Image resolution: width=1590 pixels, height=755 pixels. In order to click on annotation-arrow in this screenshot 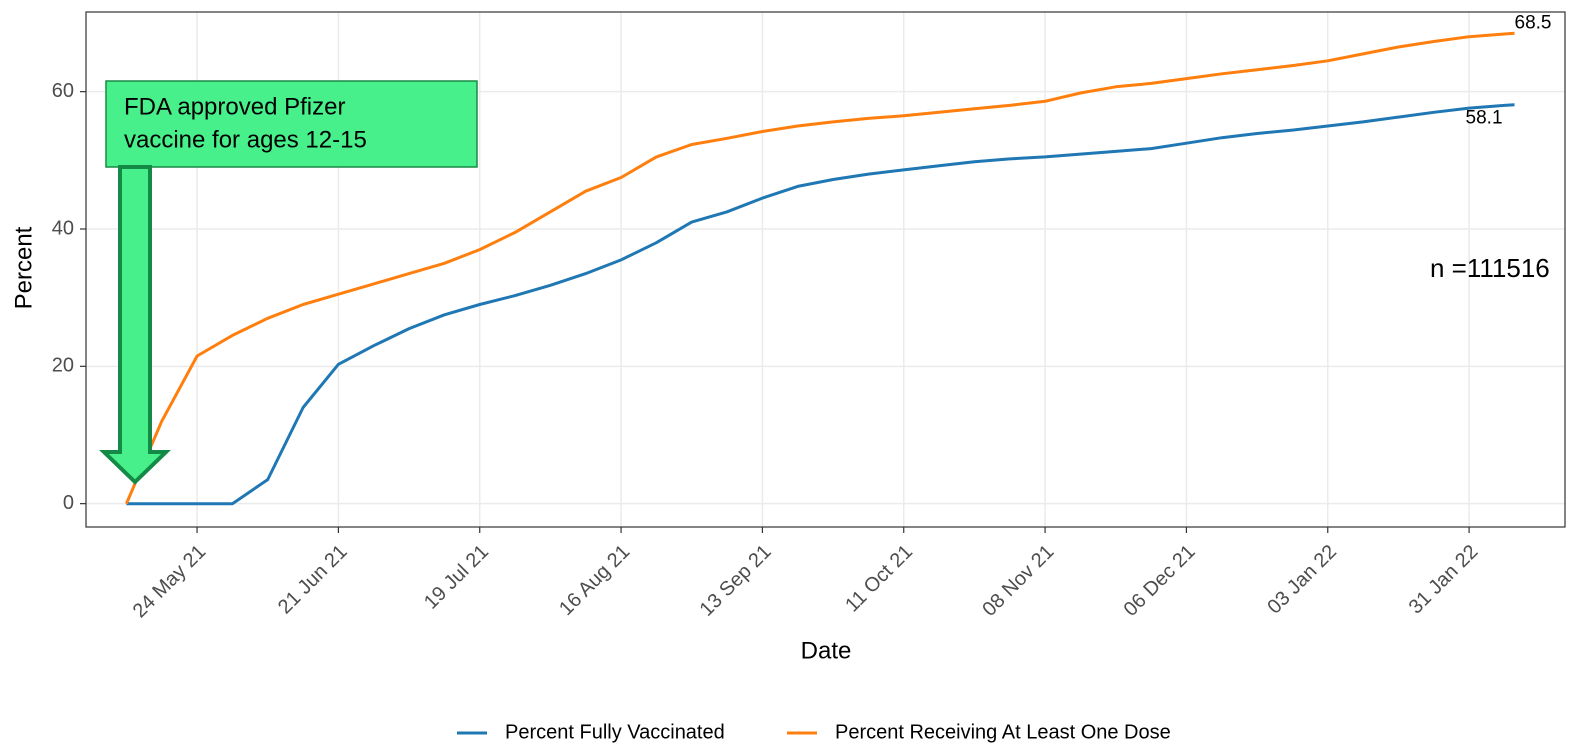, I will do `click(135, 325)`.